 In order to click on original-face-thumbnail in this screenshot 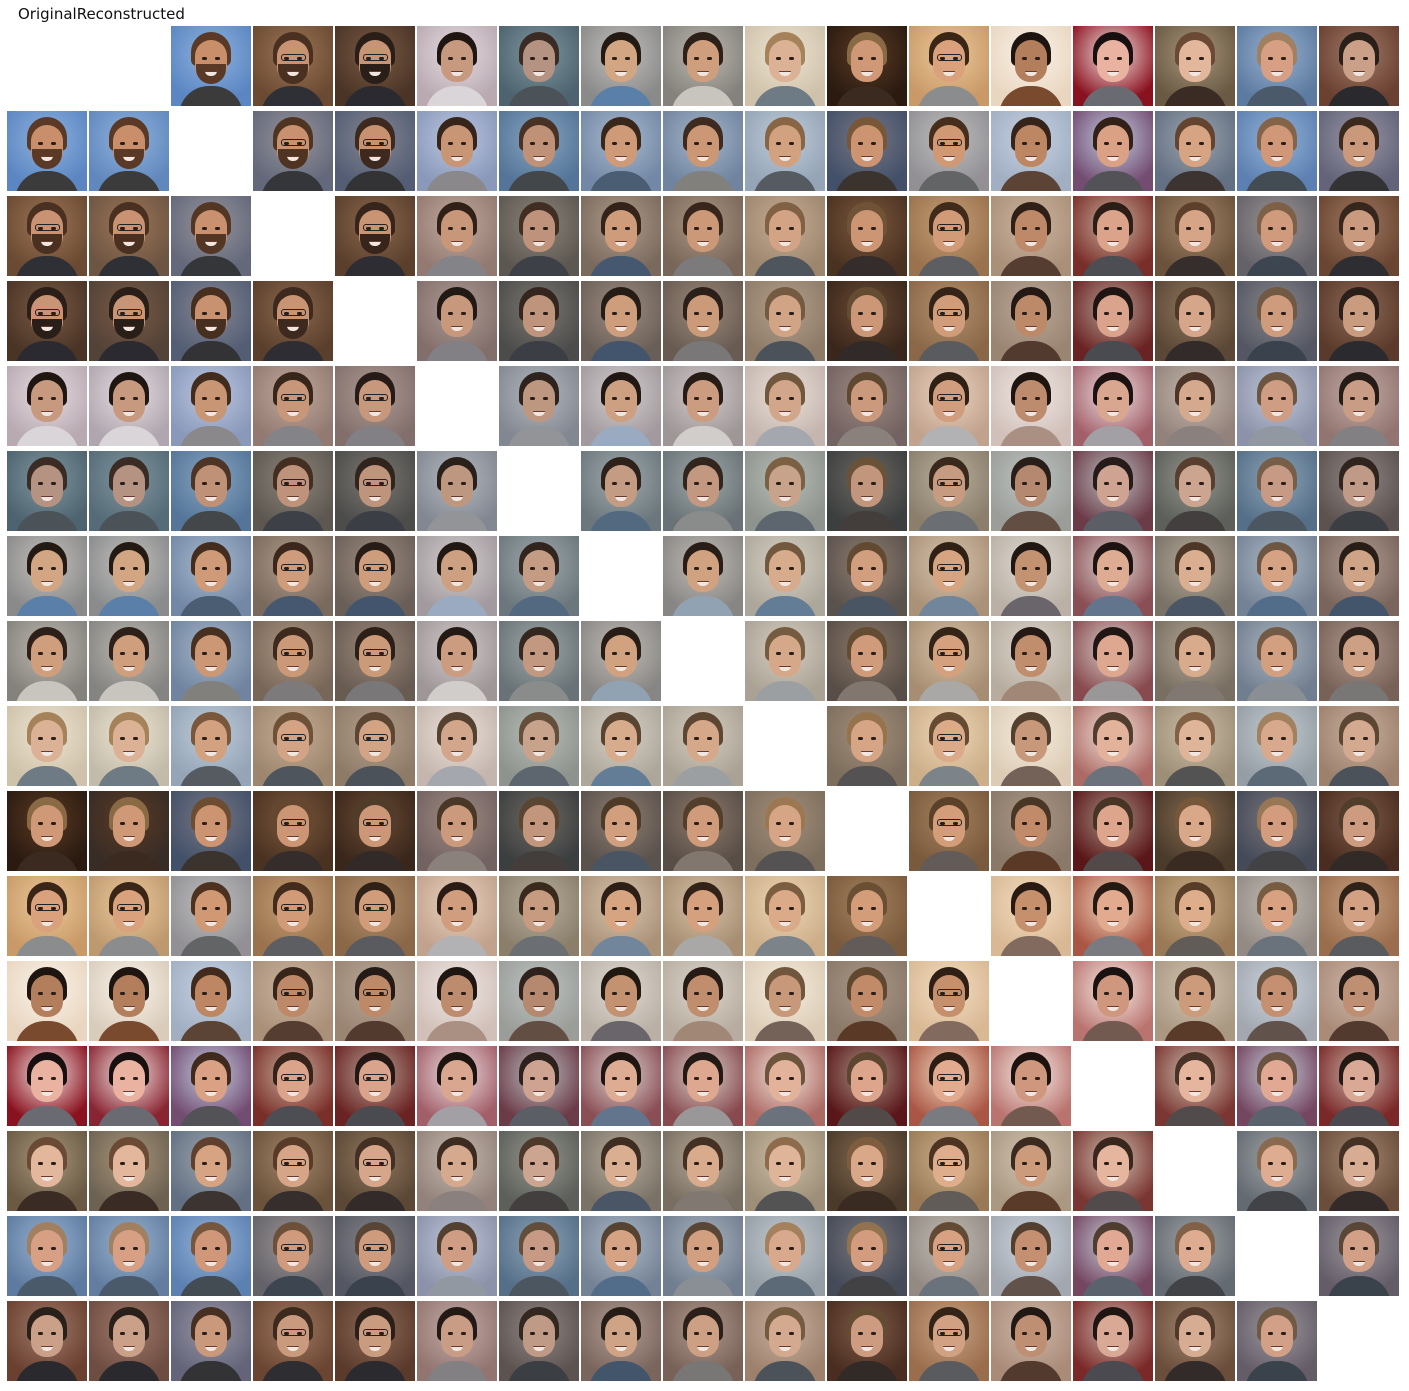, I will do `click(211, 66)`.